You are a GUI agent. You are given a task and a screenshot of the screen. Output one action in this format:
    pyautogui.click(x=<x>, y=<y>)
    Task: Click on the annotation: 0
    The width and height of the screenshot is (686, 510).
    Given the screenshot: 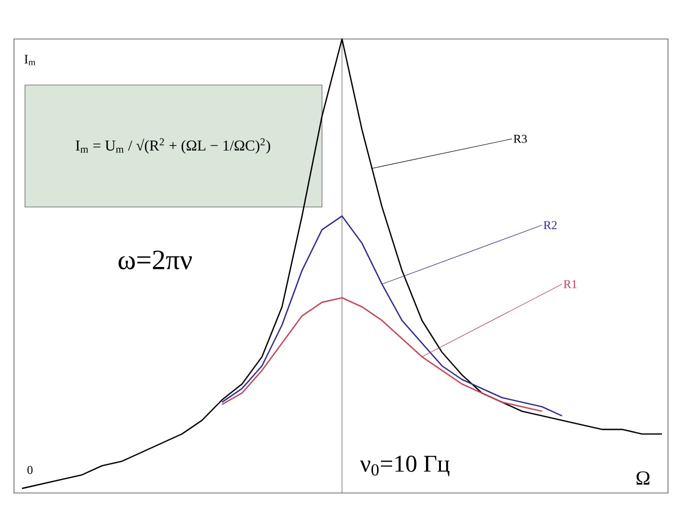 What is the action you would take?
    pyautogui.click(x=30, y=470)
    